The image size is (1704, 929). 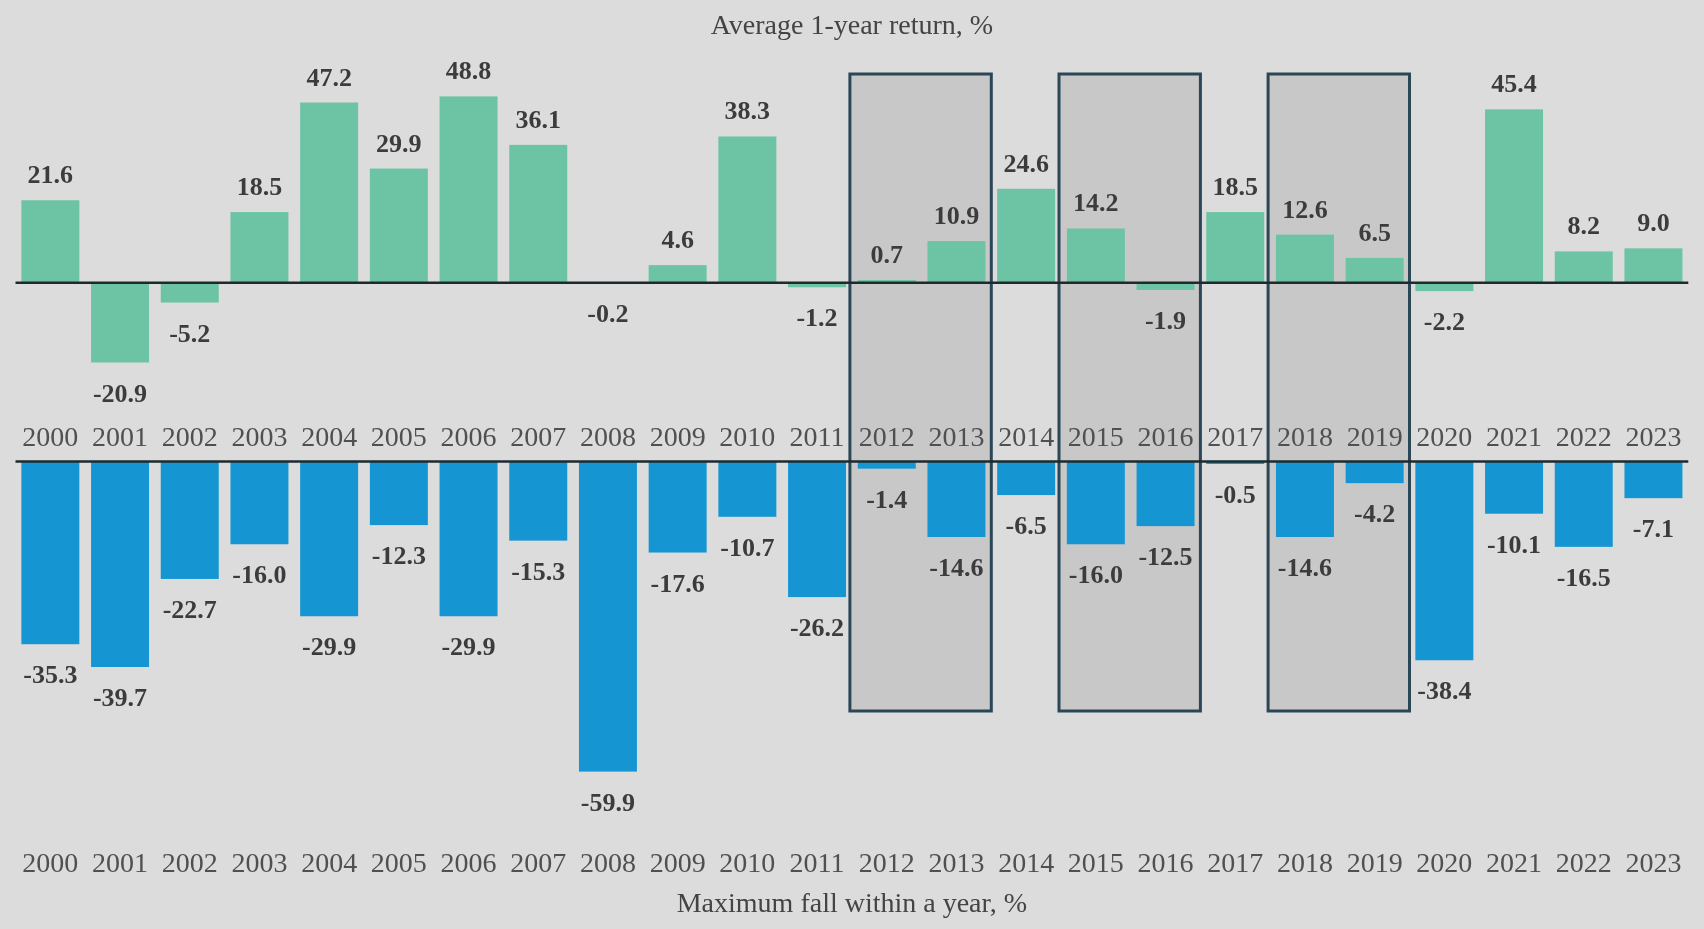 I want to click on data-label: -12.5, so click(x=1165, y=557).